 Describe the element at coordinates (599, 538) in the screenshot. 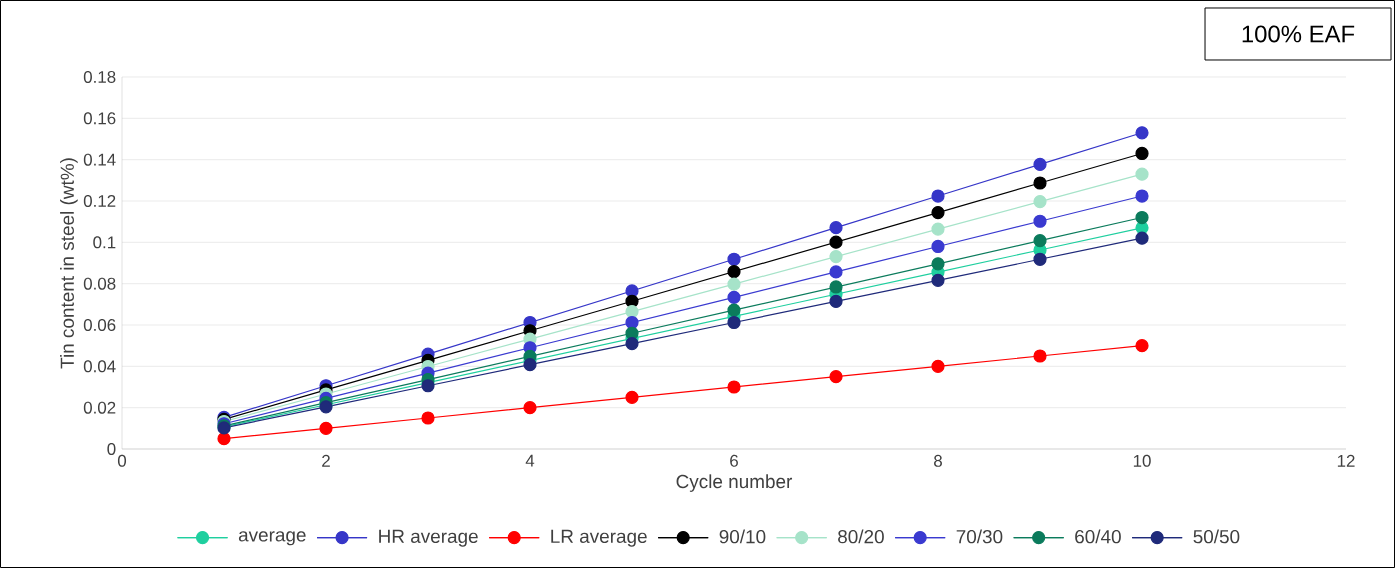

I see `legend-label: LR average` at that location.